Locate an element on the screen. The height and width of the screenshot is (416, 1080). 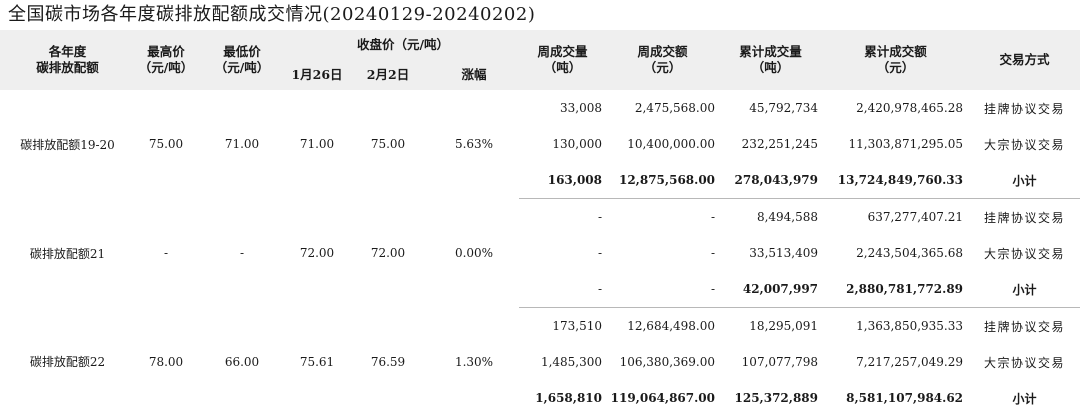
cum-amount: 1,363,850,935.33 is located at coordinates (895, 326).